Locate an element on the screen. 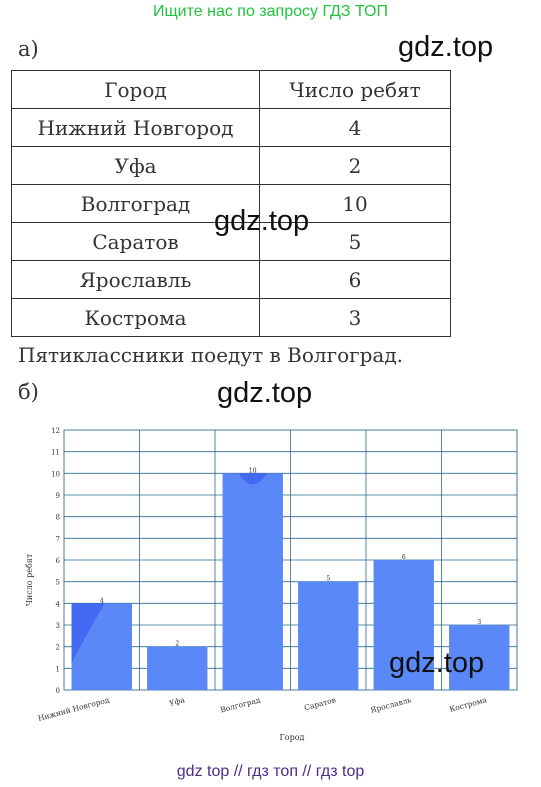  header-count: Число ребят is located at coordinates (355, 89).